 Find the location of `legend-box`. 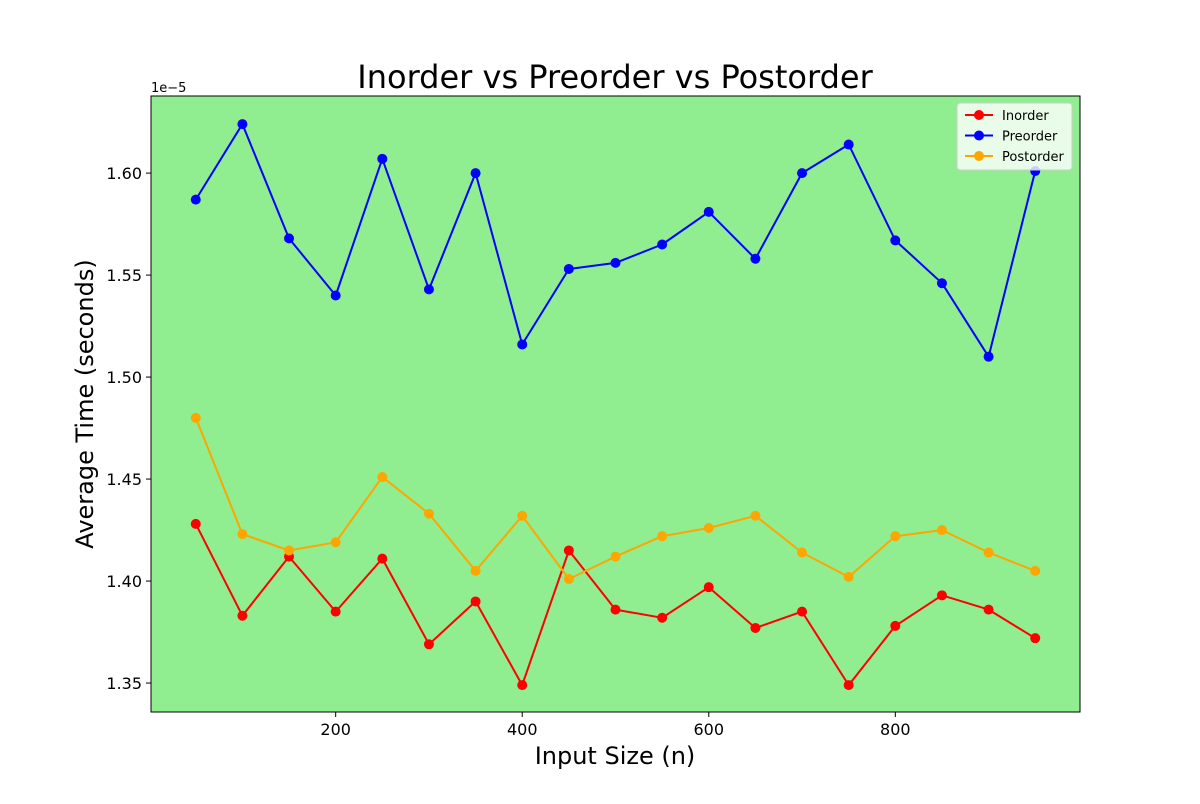

legend-box is located at coordinates (1014, 136).